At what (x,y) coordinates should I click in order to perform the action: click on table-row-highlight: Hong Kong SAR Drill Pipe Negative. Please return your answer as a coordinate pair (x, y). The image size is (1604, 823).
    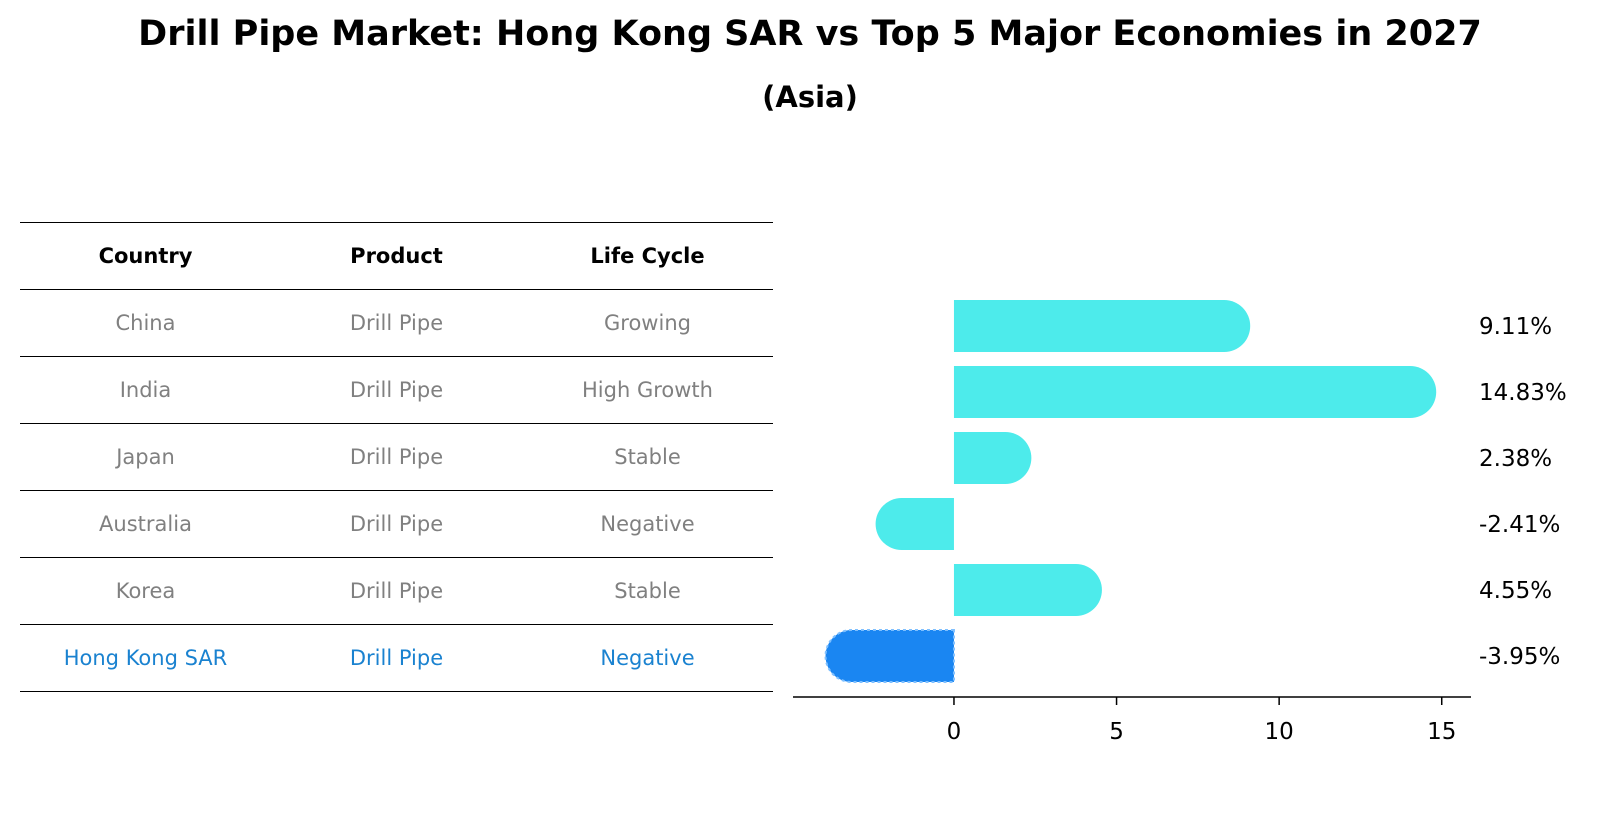
    Looking at the image, I should click on (396, 658).